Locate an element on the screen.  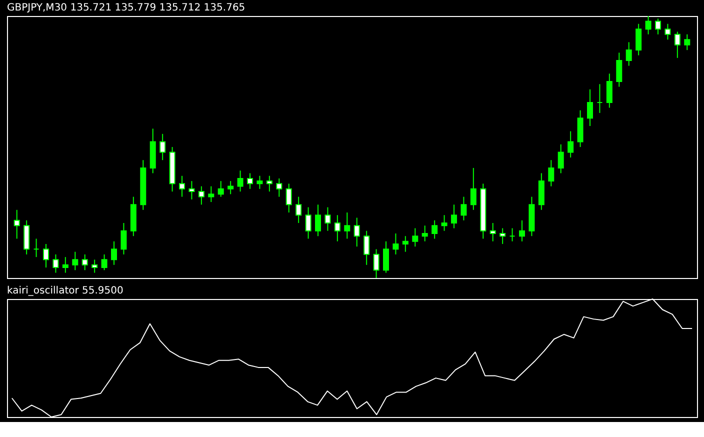
chart-title: GBPJPY,M30 135.721 135.779 135.712 135.765 is located at coordinates (126, 8).